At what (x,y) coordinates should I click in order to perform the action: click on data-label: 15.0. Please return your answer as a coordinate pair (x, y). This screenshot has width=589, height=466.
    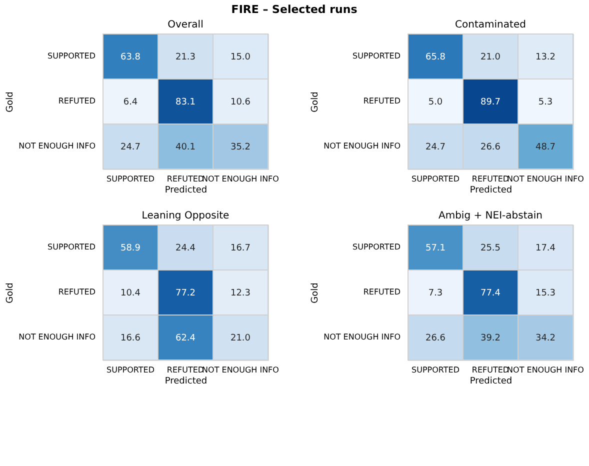
    Looking at the image, I should click on (240, 57).